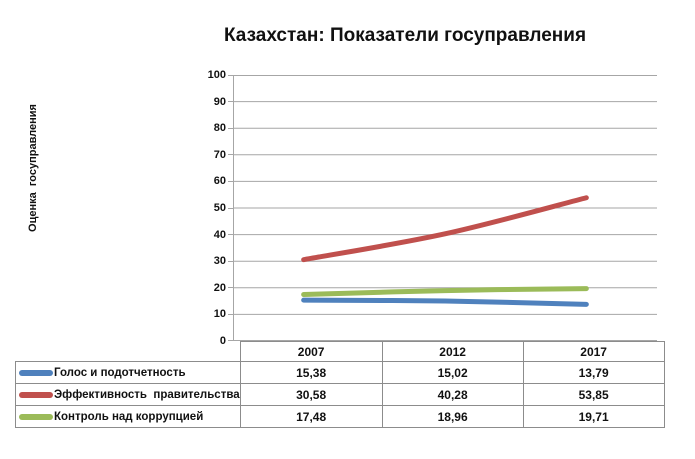 This screenshot has width=695, height=459. Describe the element at coordinates (219, 287) in the screenshot. I see `y-tick-label: 20` at that location.